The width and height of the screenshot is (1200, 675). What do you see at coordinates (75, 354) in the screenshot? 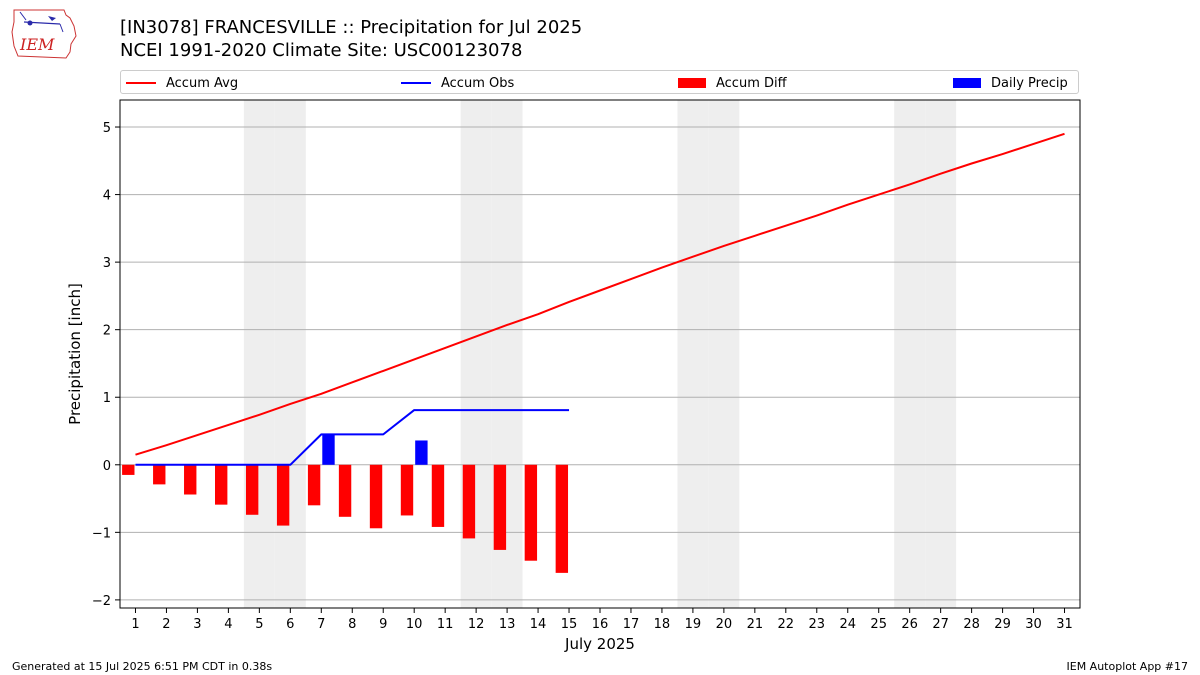
I see `y-axis-label: Precipitation [inch]` at bounding box center [75, 354].